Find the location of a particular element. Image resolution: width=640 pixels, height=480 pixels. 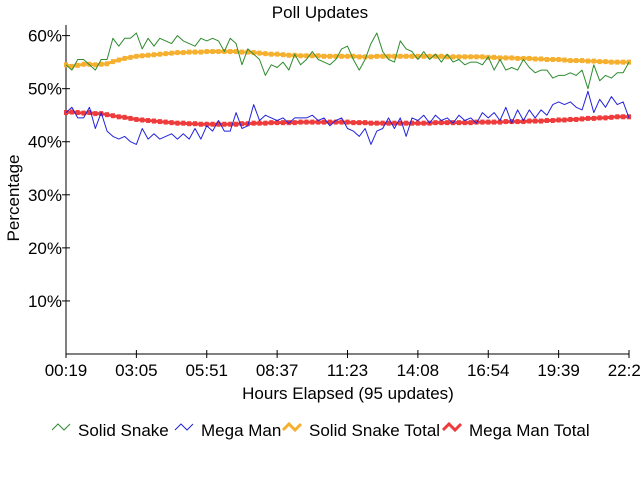

legend-label: Mega Man is located at coordinates (241, 430).